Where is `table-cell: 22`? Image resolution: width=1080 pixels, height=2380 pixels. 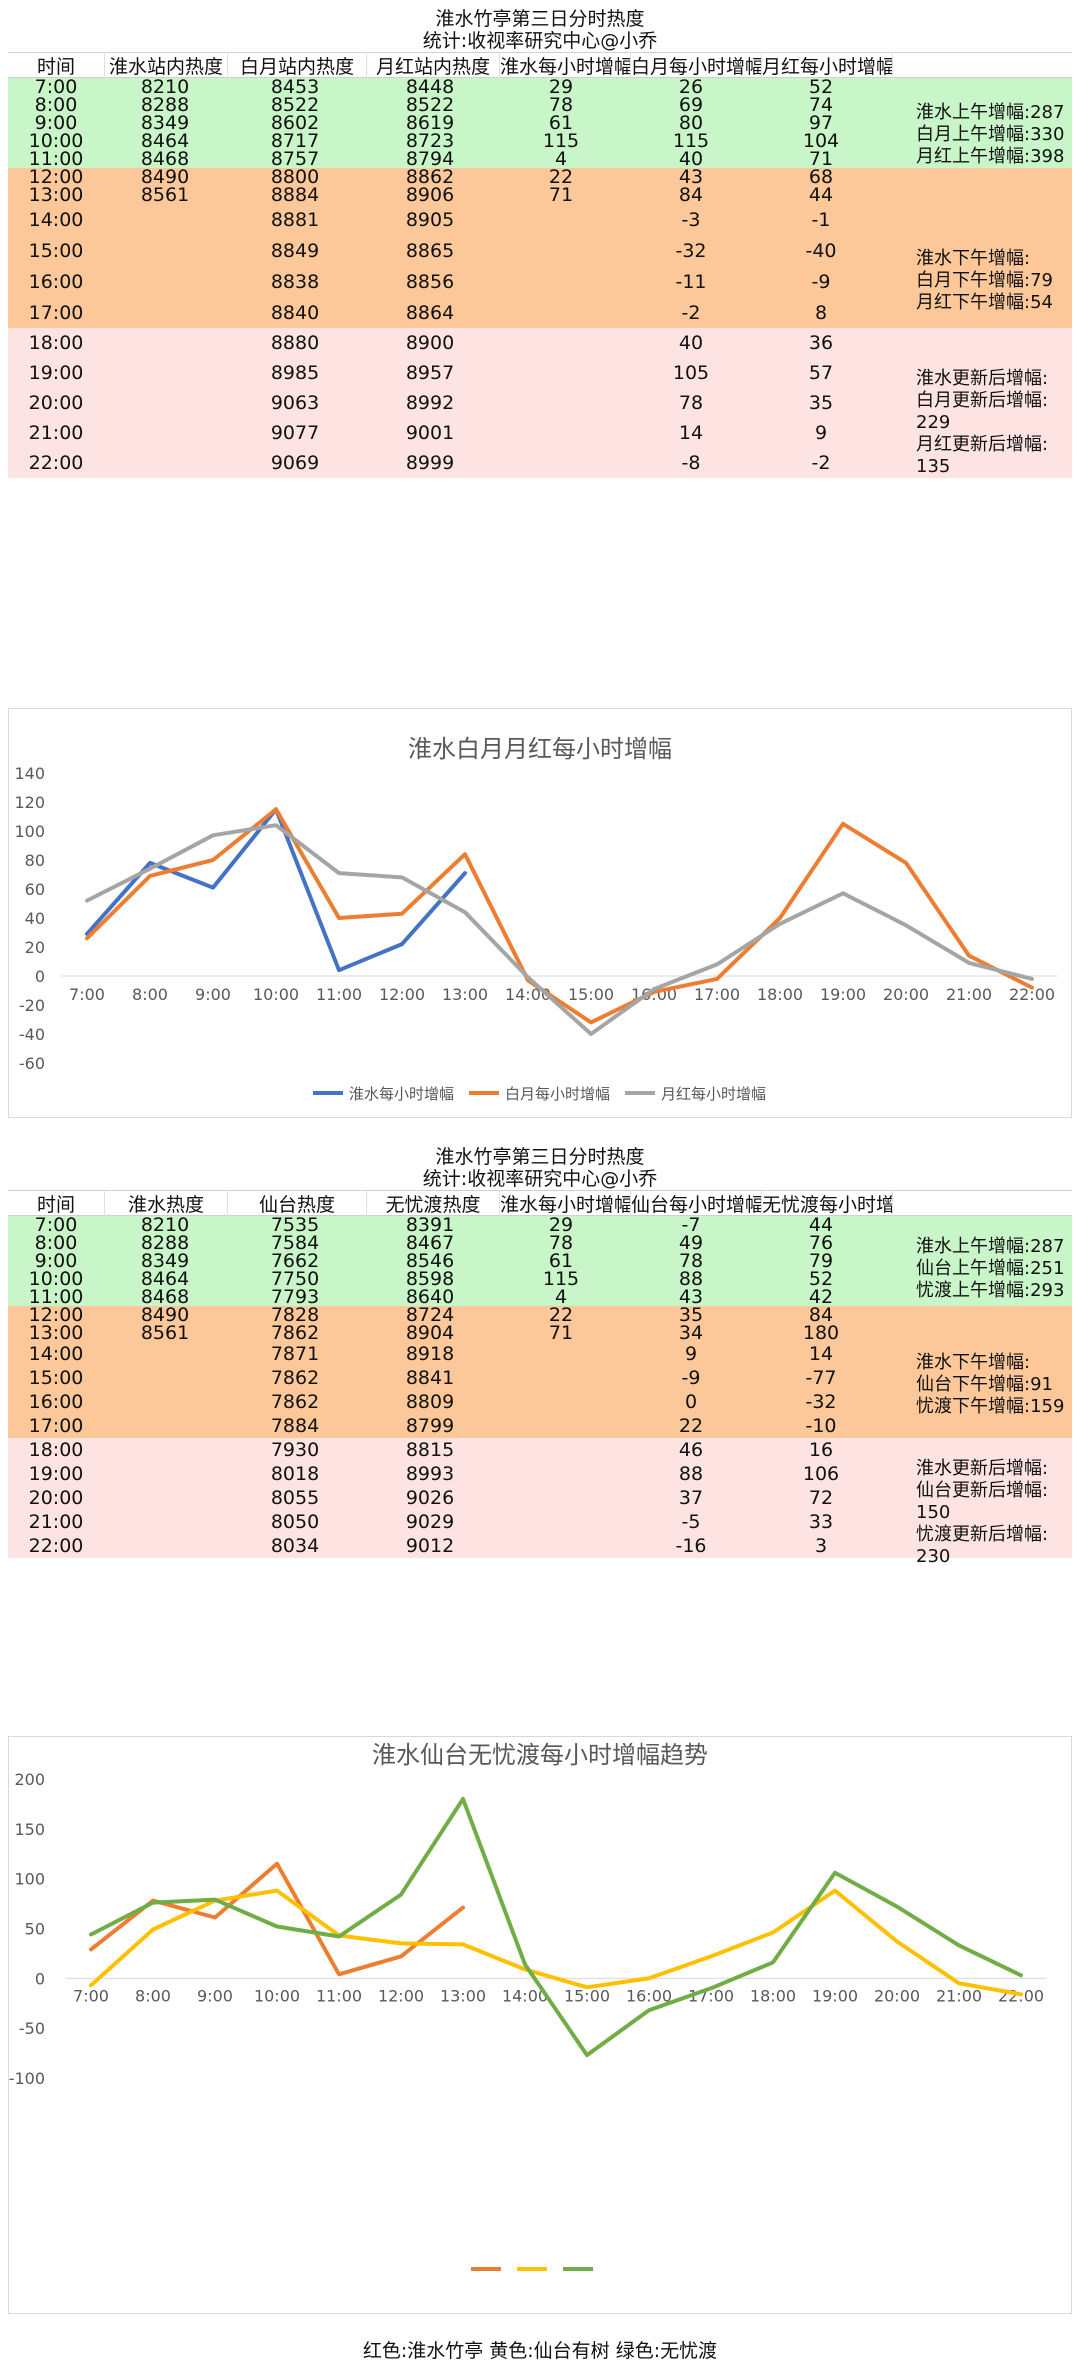
table-cell: 22 is located at coordinates (561, 177).